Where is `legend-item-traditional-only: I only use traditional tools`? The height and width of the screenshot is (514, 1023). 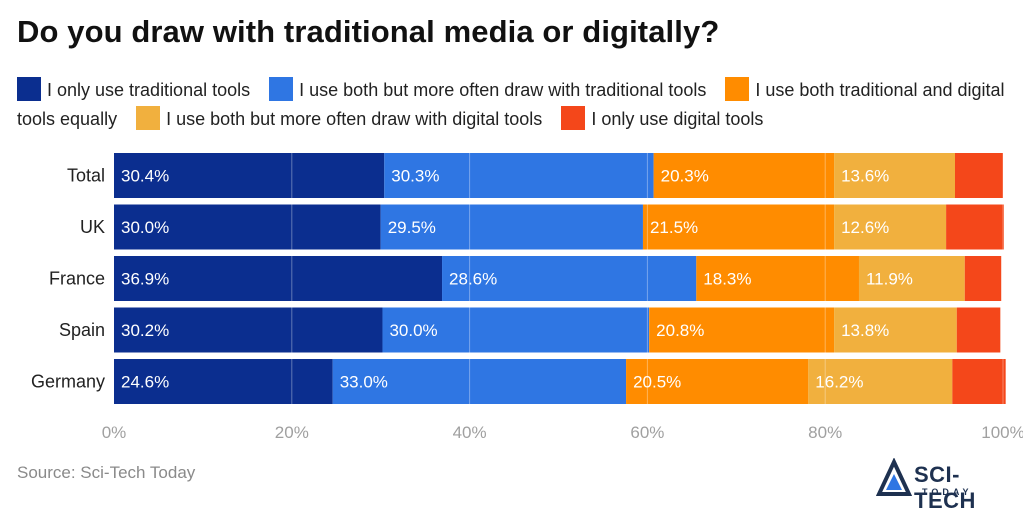
legend-item-traditional-only: I only use traditional tools is located at coordinates (134, 89).